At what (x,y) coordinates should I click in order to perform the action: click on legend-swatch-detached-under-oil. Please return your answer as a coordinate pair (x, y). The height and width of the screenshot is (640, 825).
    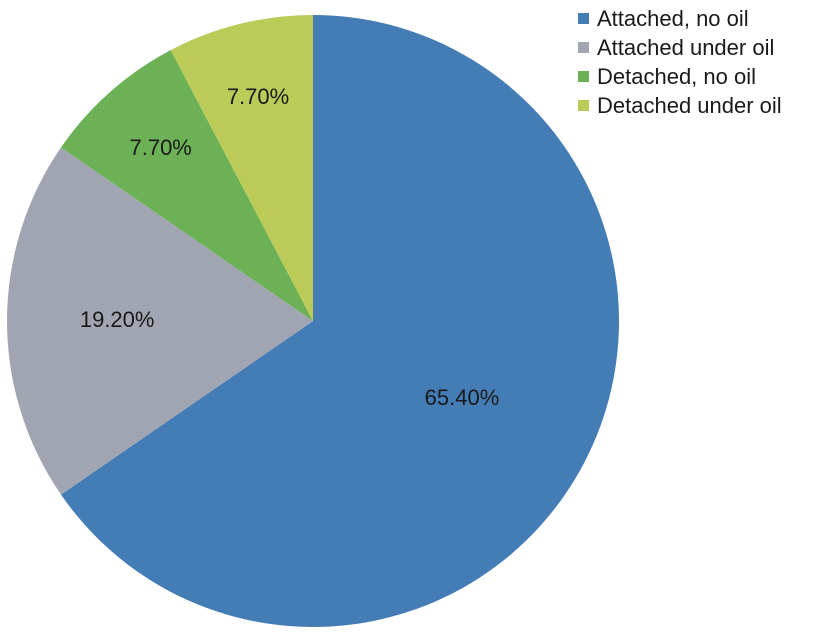
    Looking at the image, I should click on (583, 105).